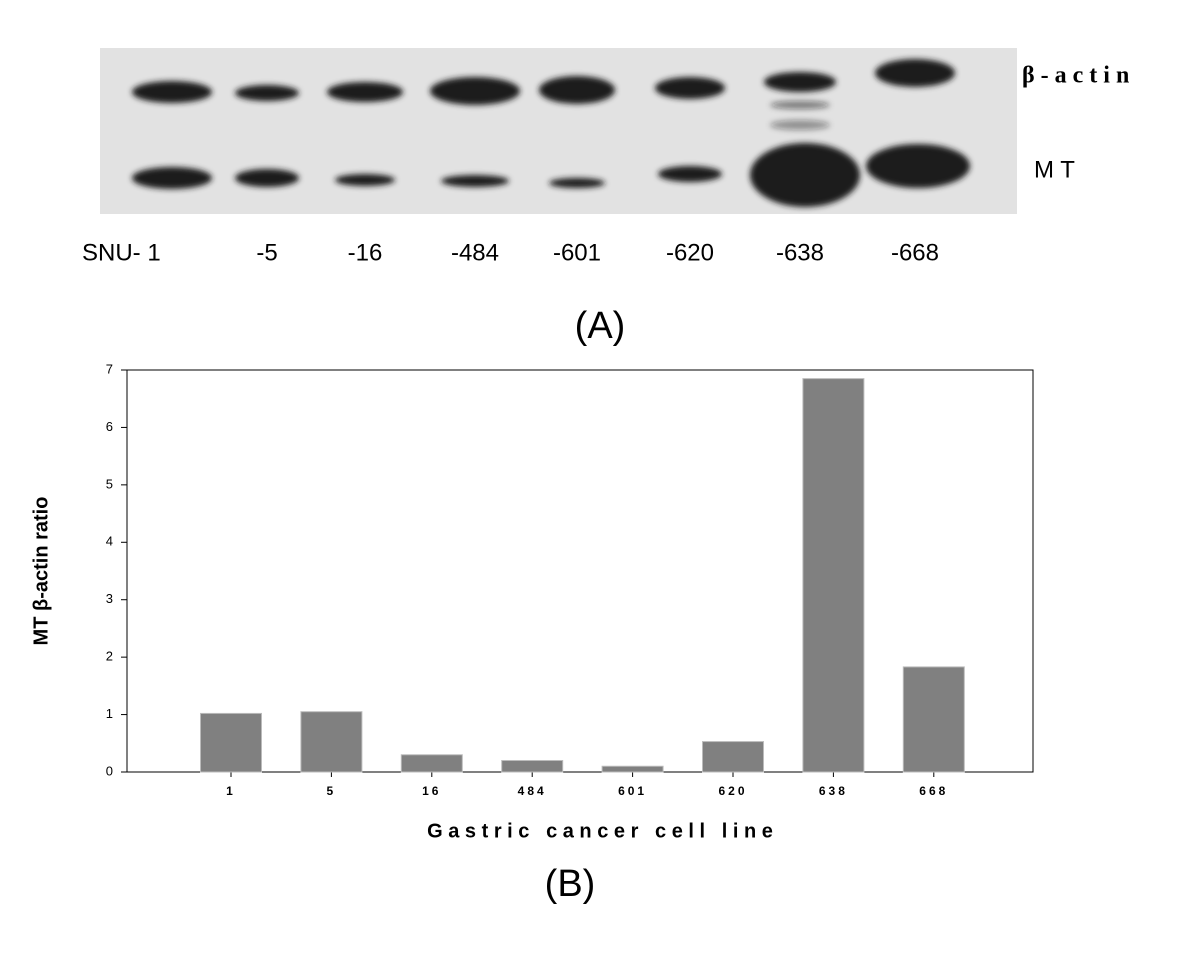 The width and height of the screenshot is (1200, 960). I want to click on panel-label: (A), so click(600, 326).